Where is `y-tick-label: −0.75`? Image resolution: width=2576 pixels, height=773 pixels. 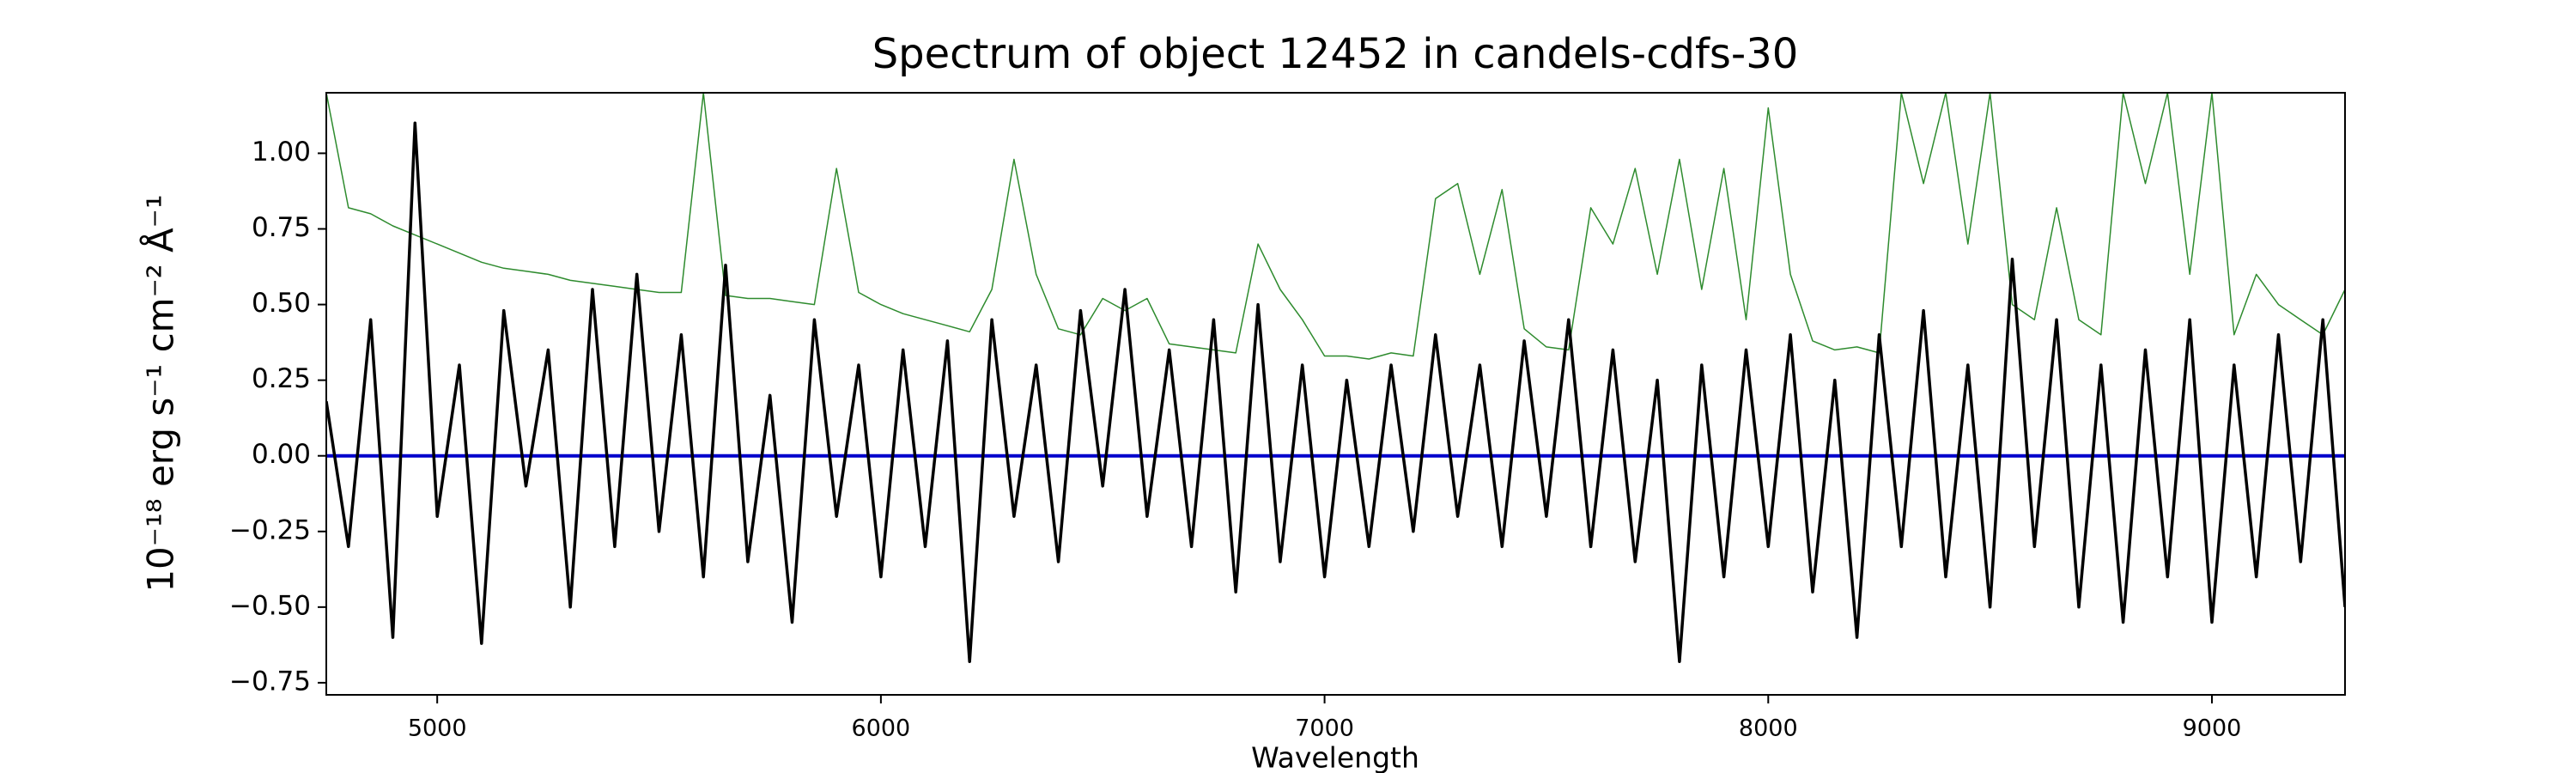
y-tick-label: −0.75 is located at coordinates (270, 681).